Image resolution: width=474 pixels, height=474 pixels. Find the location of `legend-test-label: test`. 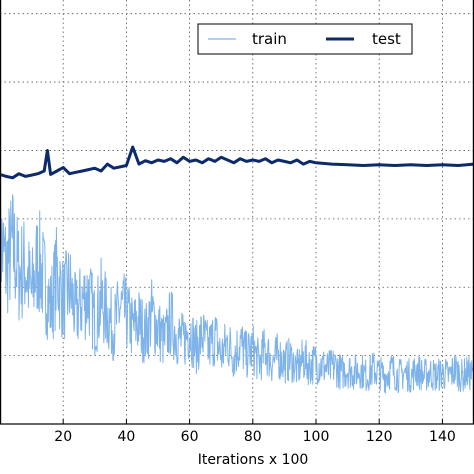

legend-test-label: test is located at coordinates (386, 39).